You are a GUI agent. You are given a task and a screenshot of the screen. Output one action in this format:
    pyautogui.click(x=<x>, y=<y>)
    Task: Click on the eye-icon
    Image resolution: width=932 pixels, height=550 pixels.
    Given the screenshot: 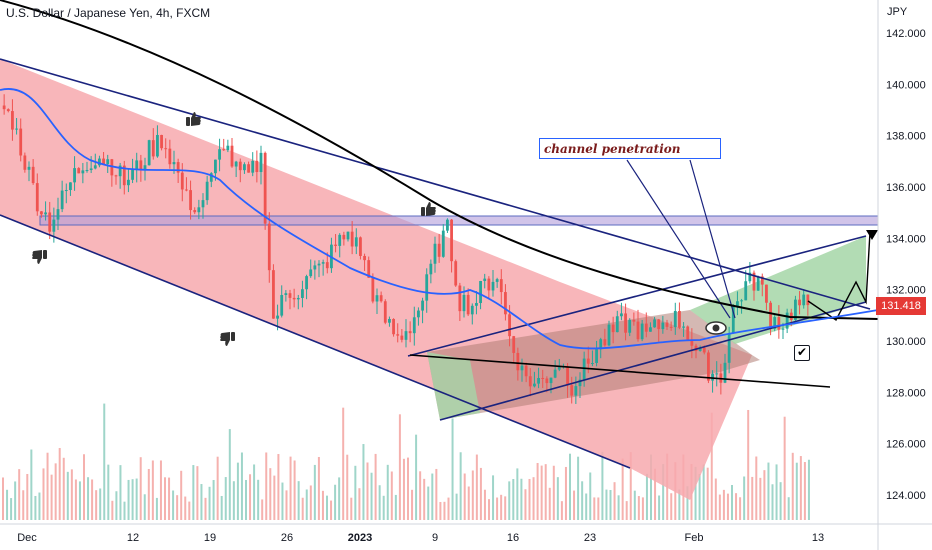 What is the action you would take?
    pyautogui.click(x=716, y=328)
    